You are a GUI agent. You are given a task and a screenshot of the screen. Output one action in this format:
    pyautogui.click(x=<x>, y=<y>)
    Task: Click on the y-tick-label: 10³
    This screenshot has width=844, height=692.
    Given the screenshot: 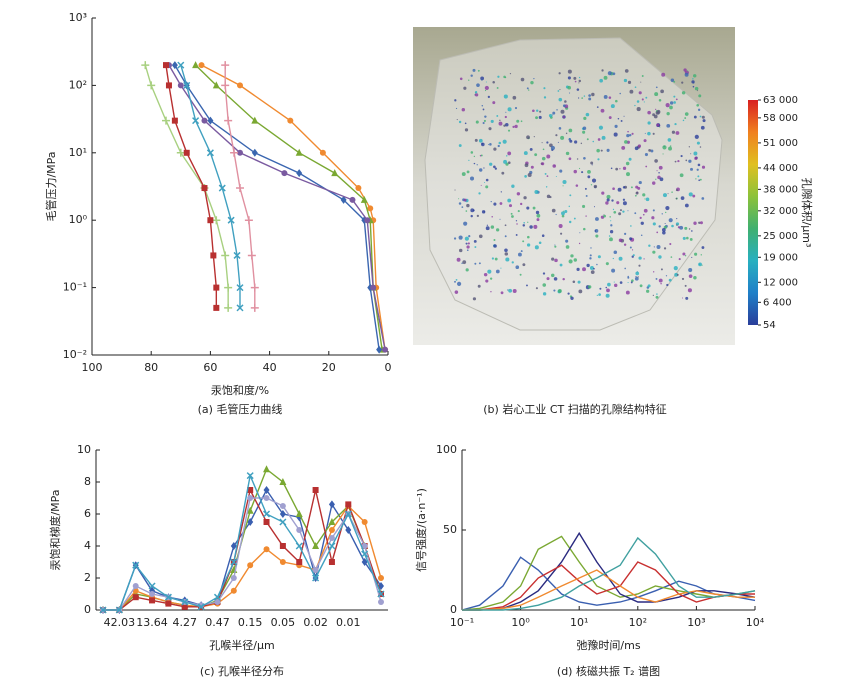 What is the action you would take?
    pyautogui.click(x=78, y=17)
    